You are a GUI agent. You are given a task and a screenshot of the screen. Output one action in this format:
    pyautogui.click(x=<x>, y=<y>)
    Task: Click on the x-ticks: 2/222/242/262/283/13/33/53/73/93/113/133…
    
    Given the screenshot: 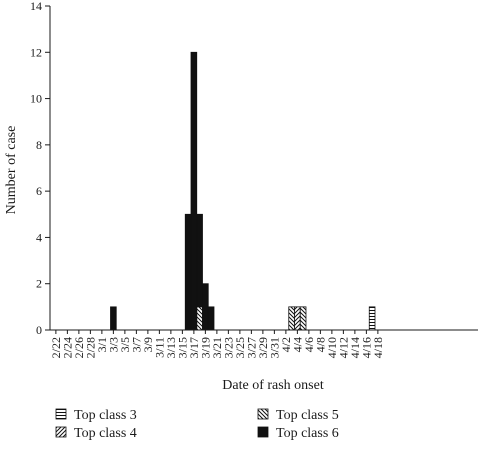 What is the action you would take?
    pyautogui.click(x=217, y=344)
    